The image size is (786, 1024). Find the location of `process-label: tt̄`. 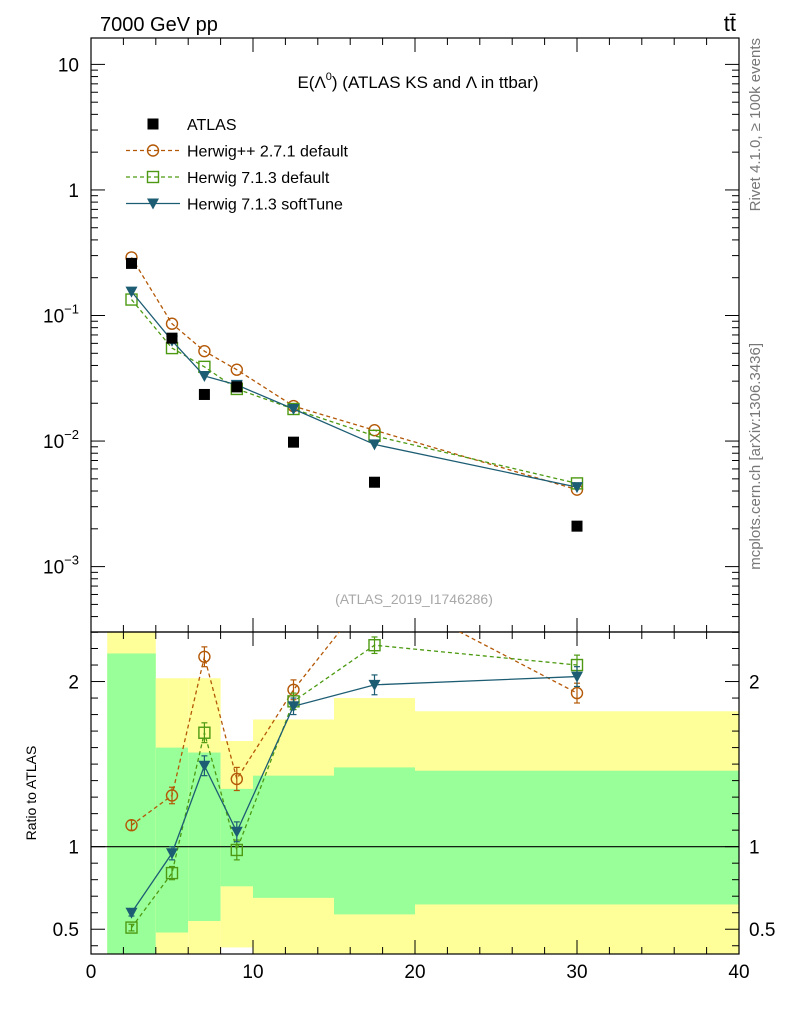

process-label: tt̄ is located at coordinates (730, 23).